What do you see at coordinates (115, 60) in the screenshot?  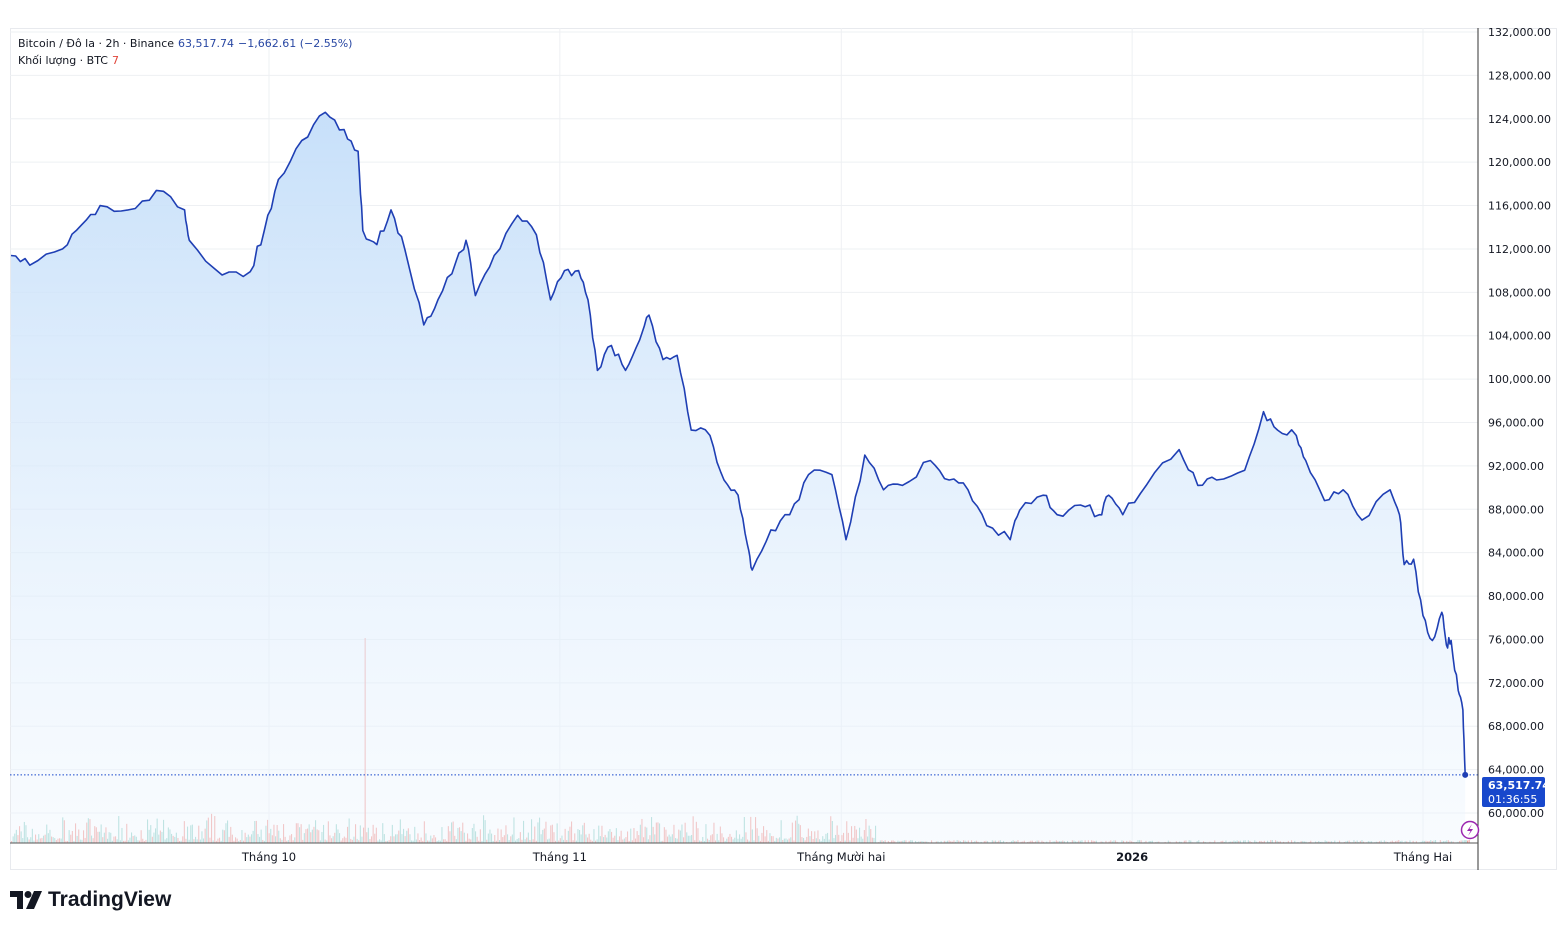 I see `volume-value: 7` at bounding box center [115, 60].